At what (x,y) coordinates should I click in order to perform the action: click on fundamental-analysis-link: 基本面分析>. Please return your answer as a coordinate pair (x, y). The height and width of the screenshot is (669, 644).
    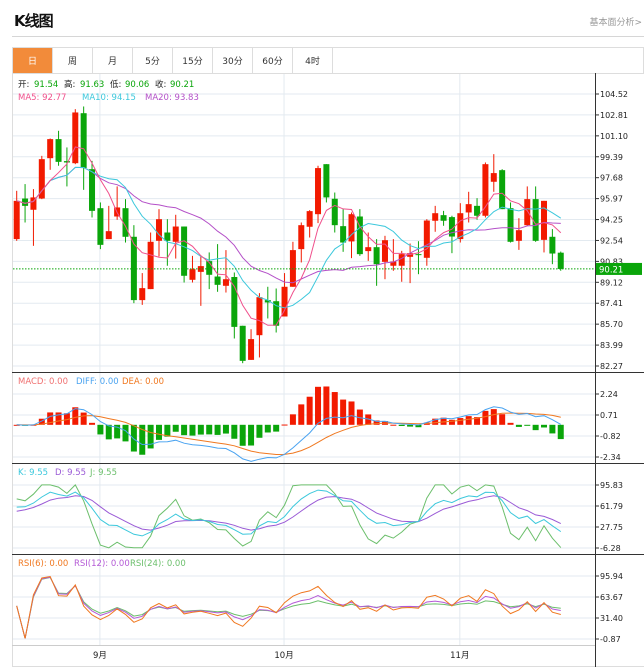
    Looking at the image, I should click on (615, 23).